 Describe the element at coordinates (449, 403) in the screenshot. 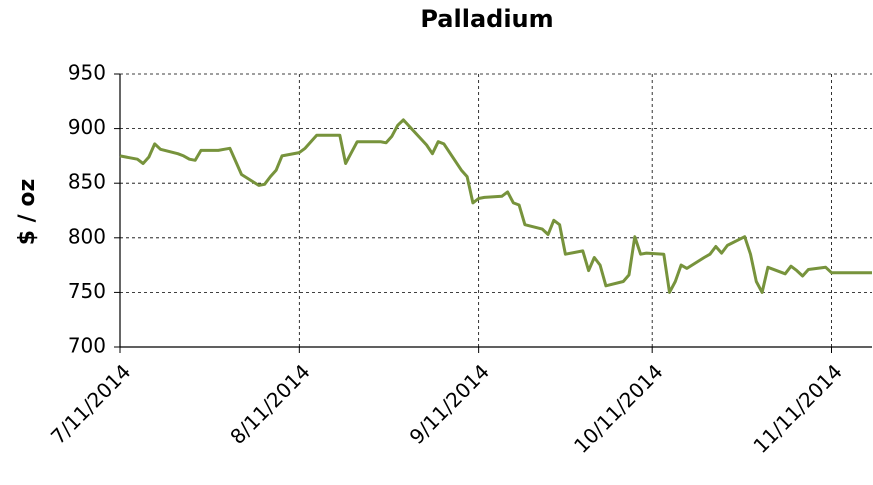

I see `x-tick-label: 9/11/2014` at that location.